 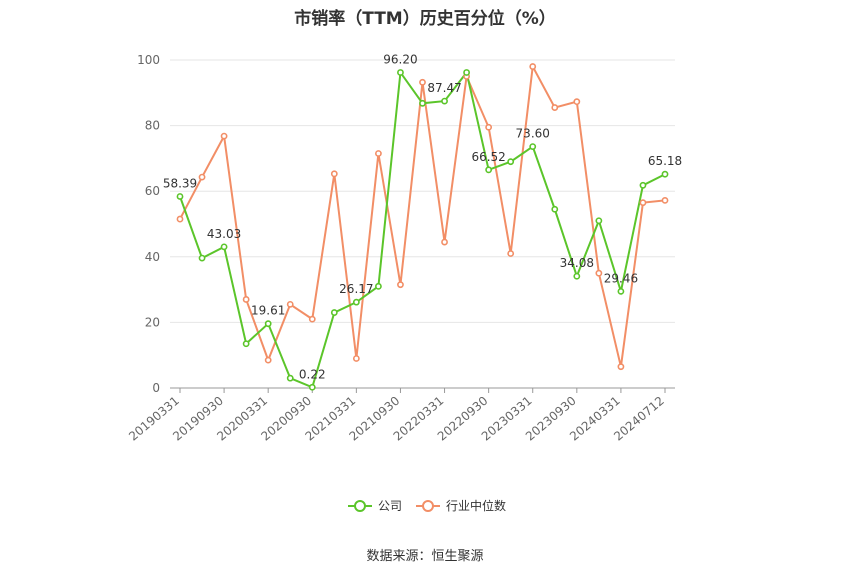 I want to click on chart-title: 市销率（TTM）历史百分位（%）, so click(x=425, y=19).